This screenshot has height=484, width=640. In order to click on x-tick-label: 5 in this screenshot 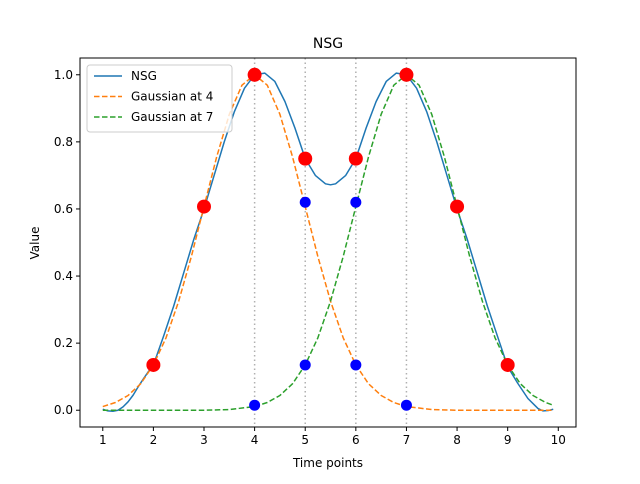, I will do `click(305, 440)`.